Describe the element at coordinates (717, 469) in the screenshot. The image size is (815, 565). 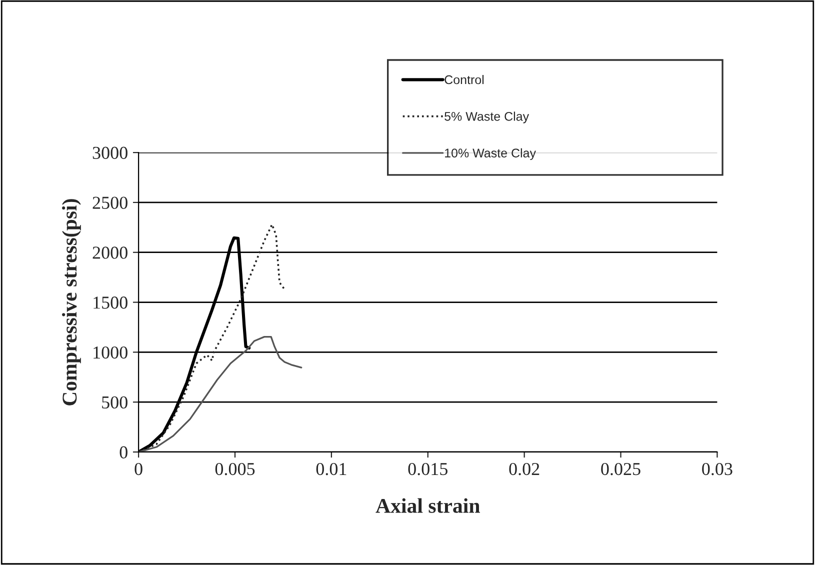
I see `x-tick-label: 0.03` at that location.